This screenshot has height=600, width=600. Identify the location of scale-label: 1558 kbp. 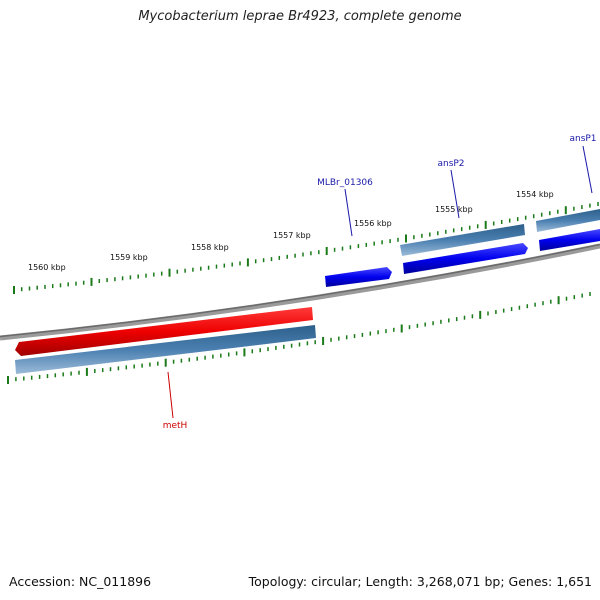
(210, 247).